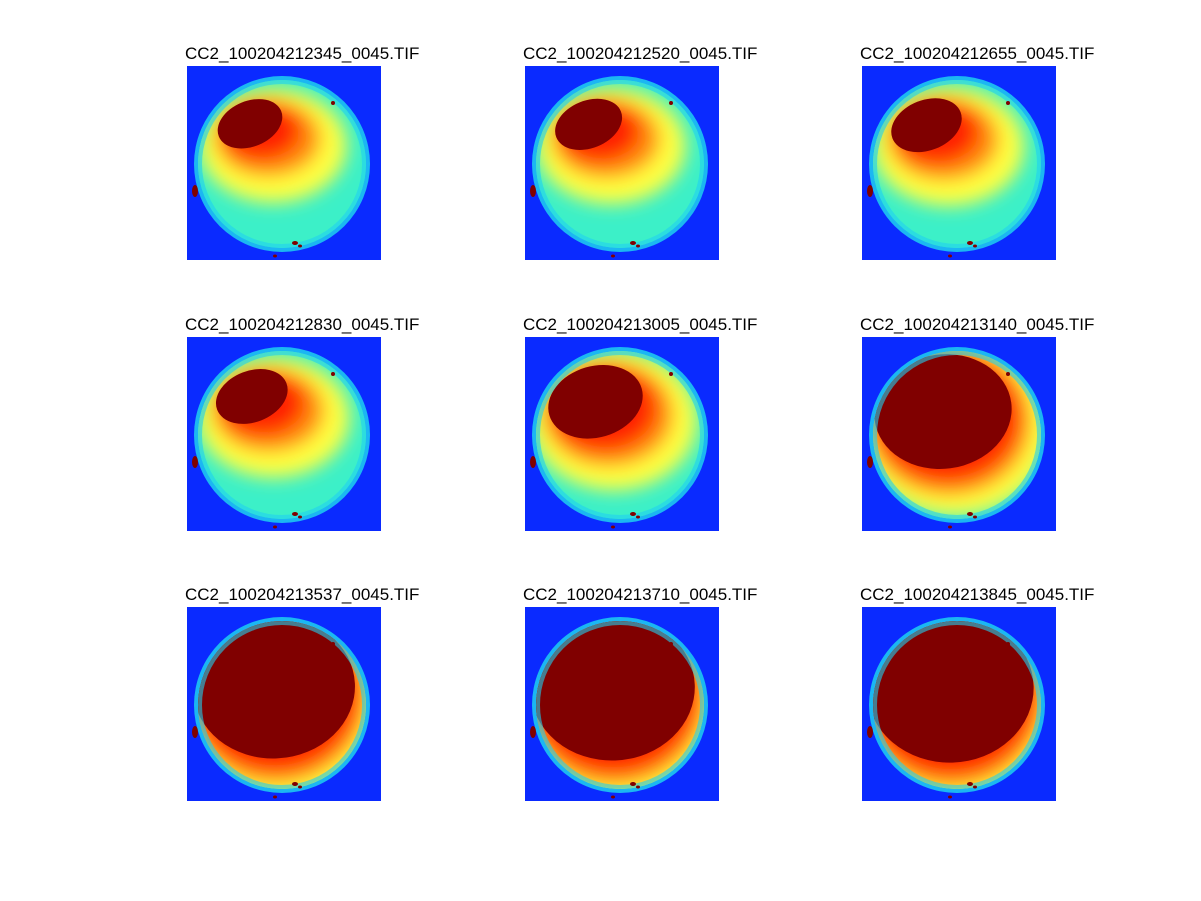 The image size is (1201, 901). I want to click on image-panel-4: CC2_100204212830_0045.TIF, so click(316, 435).